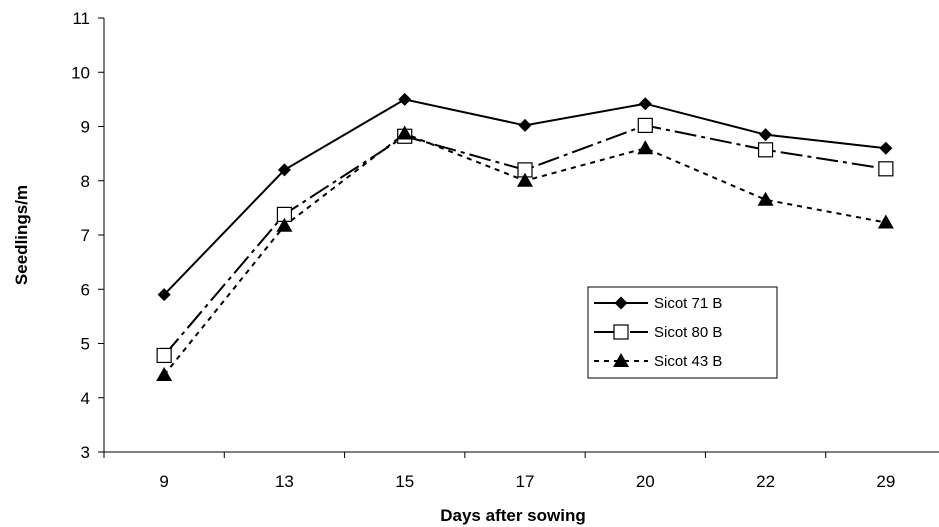 Image resolution: width=939 pixels, height=527 pixels. I want to click on x-tick-label: 20, so click(645, 481).